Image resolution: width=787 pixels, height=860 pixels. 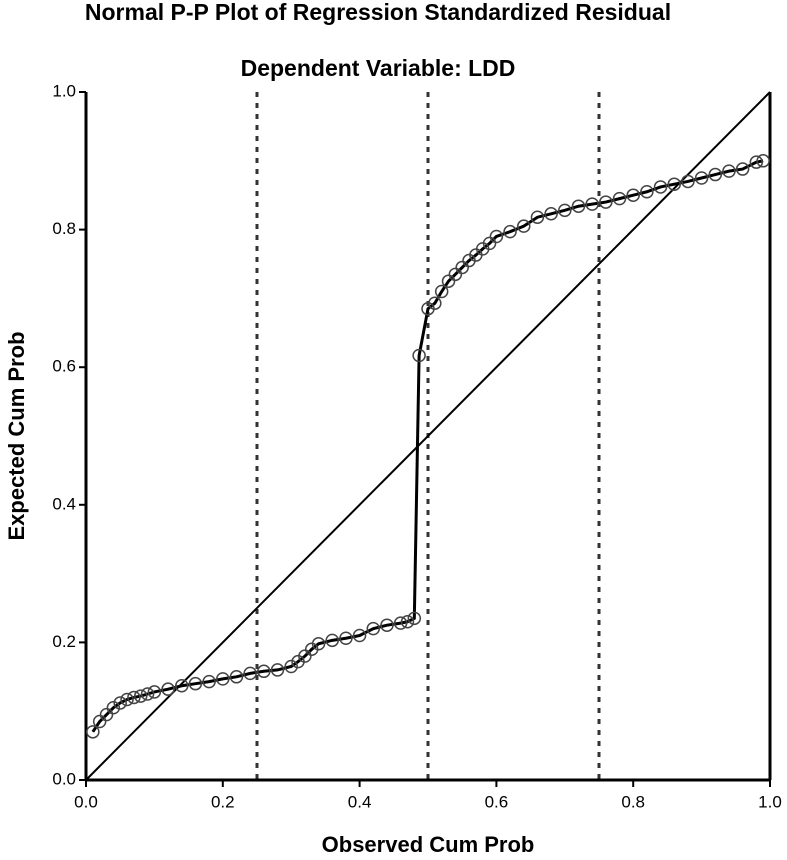 What do you see at coordinates (86, 801) in the screenshot?
I see `x-tick-label: 0.0` at bounding box center [86, 801].